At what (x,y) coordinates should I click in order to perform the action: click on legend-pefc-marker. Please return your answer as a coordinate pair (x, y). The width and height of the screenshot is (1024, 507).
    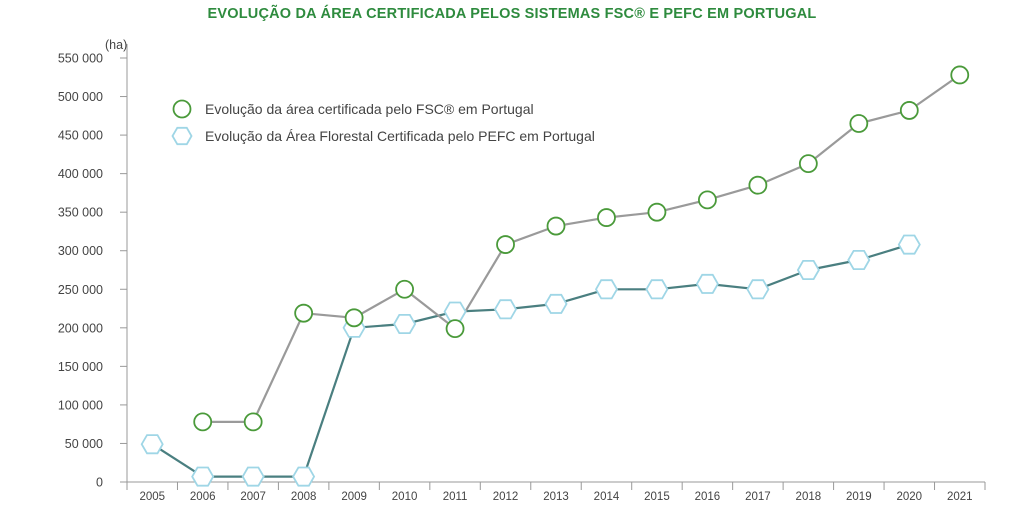
    Looking at the image, I should click on (182, 136).